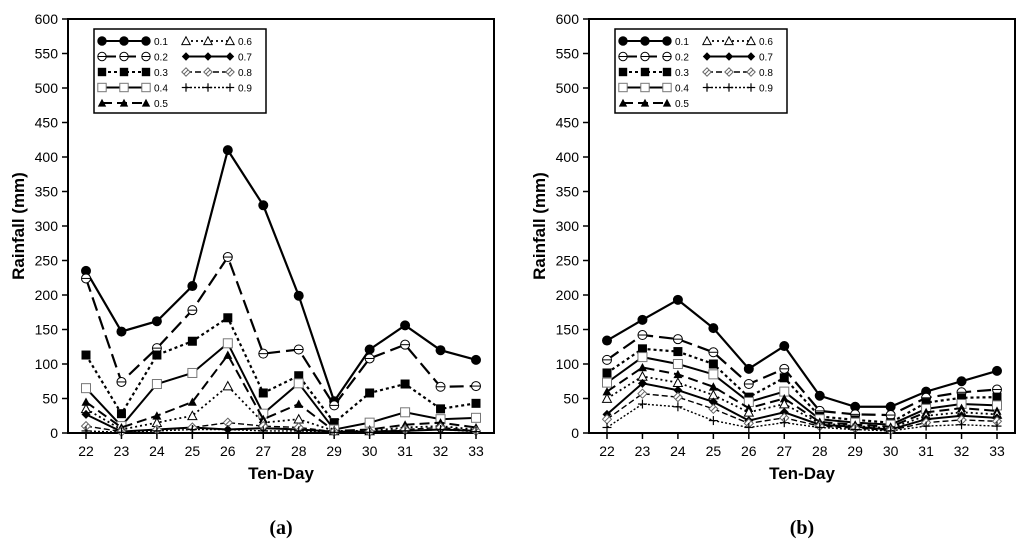  Describe the element at coordinates (891, 451) in the screenshot. I see `chart-b-xtick-label: 30` at that location.